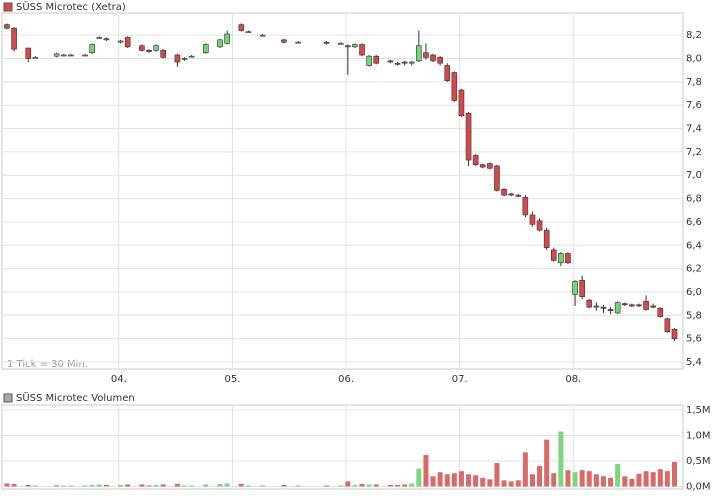 This screenshot has height=496, width=726. Describe the element at coordinates (694, 269) in the screenshot. I see `y-tick-label: 6,2` at that location.